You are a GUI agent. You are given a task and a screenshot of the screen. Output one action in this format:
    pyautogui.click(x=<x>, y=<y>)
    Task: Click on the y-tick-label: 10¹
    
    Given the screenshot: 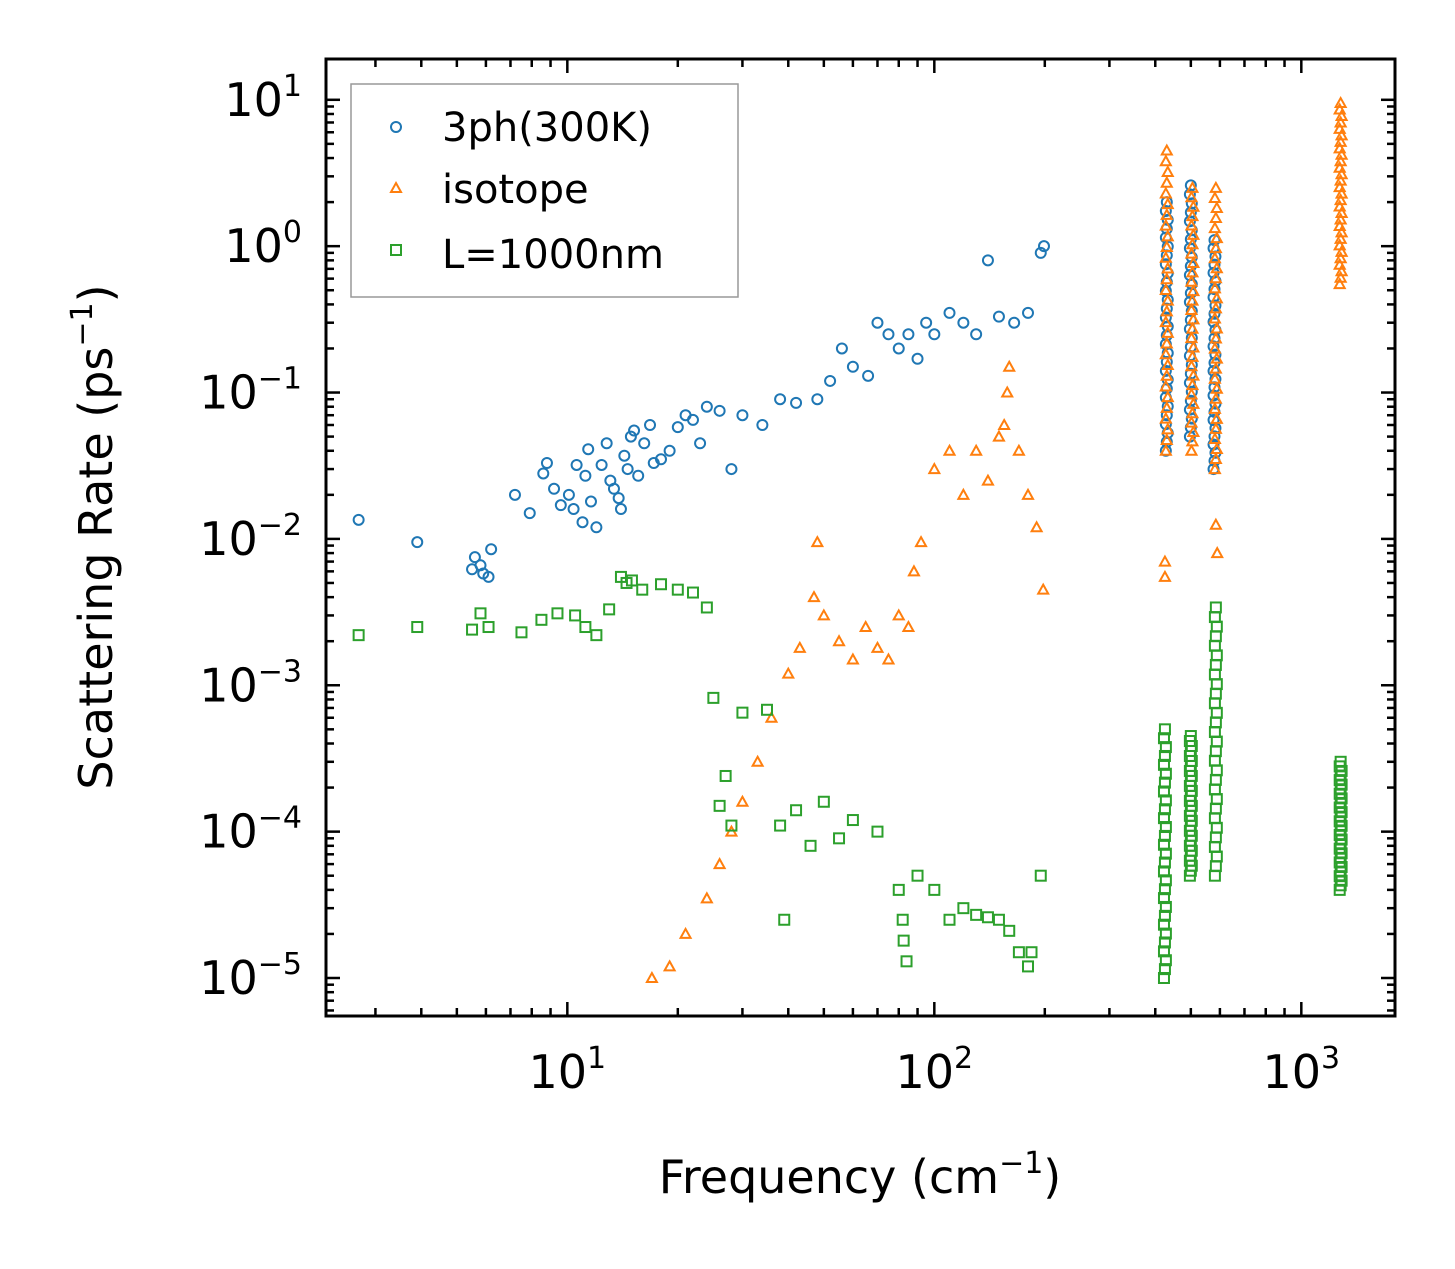 What is the action you would take?
    pyautogui.click(x=263, y=98)
    